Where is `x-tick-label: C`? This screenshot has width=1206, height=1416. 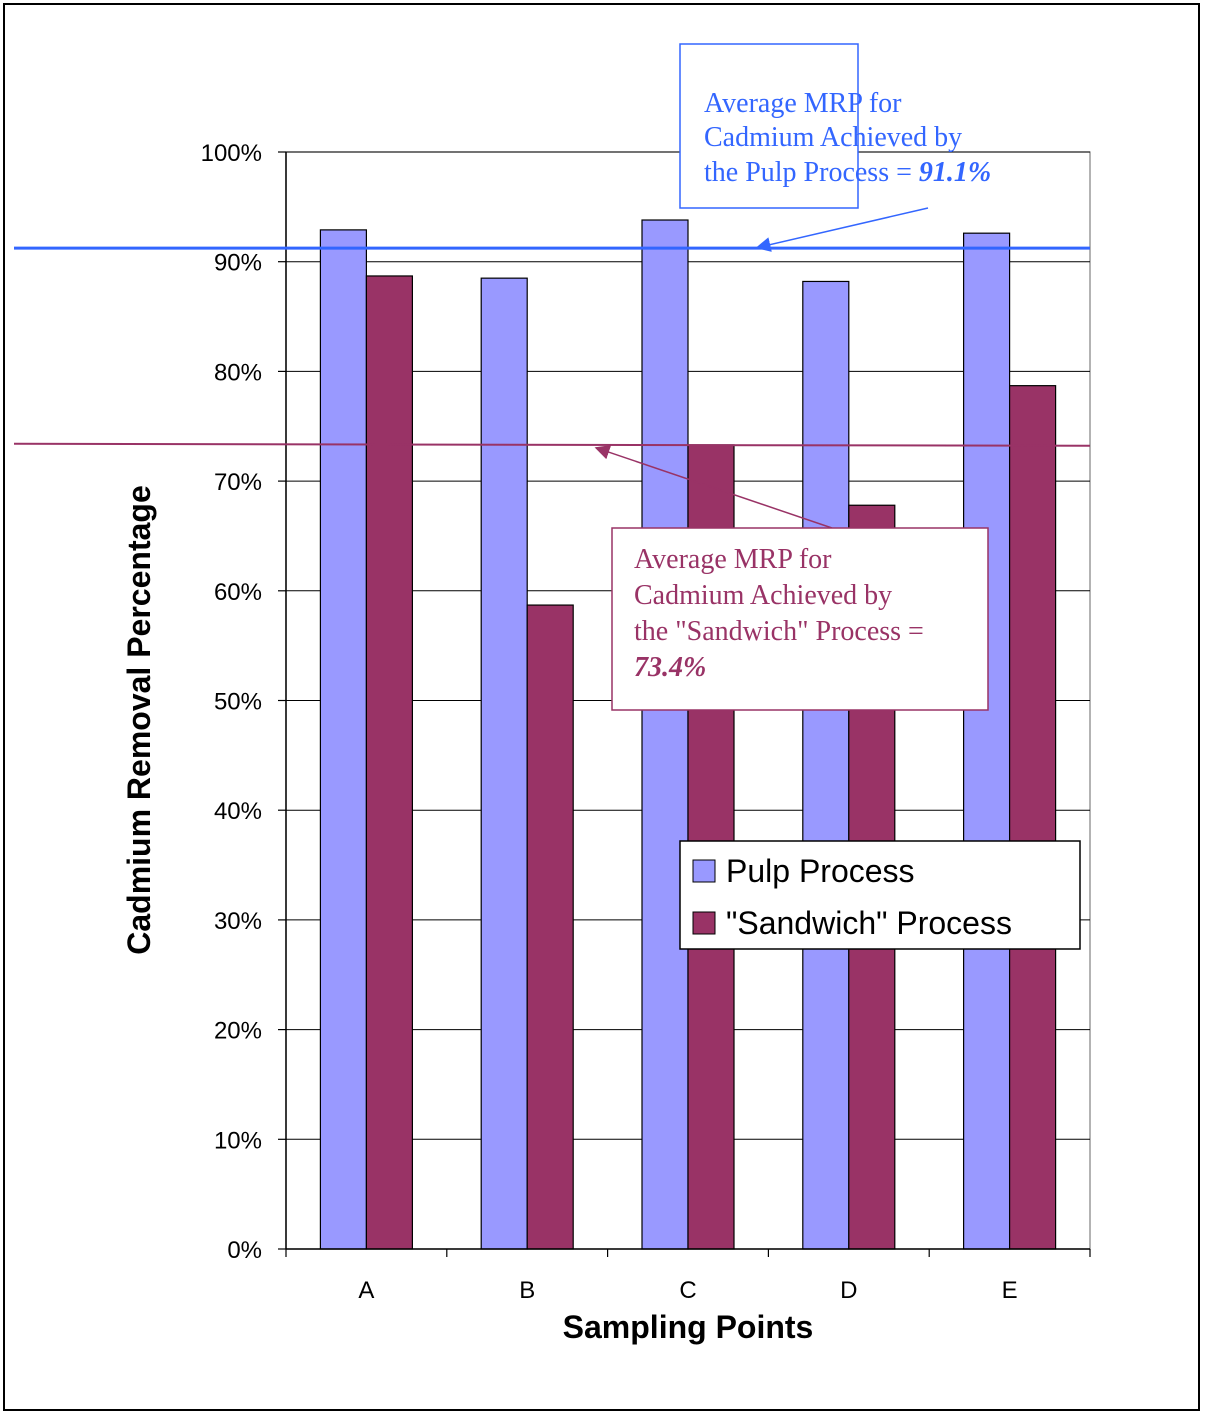
x-tick-label: C is located at coordinates (687, 1290).